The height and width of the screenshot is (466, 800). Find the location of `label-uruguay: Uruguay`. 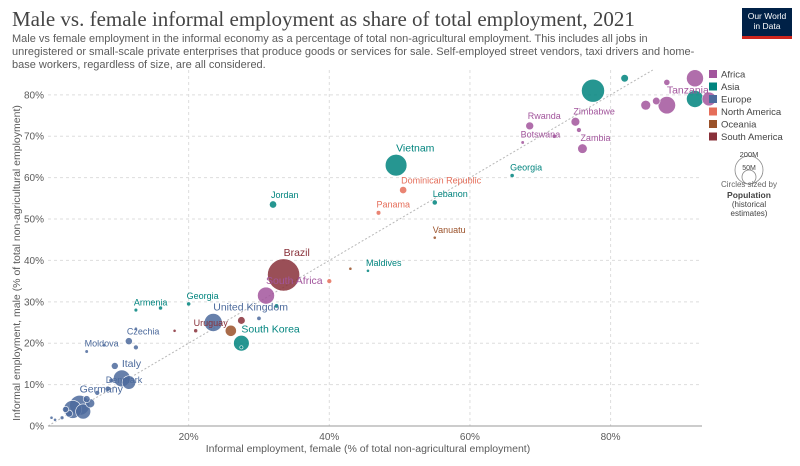

label-uruguay: Uruguay is located at coordinates (211, 323).